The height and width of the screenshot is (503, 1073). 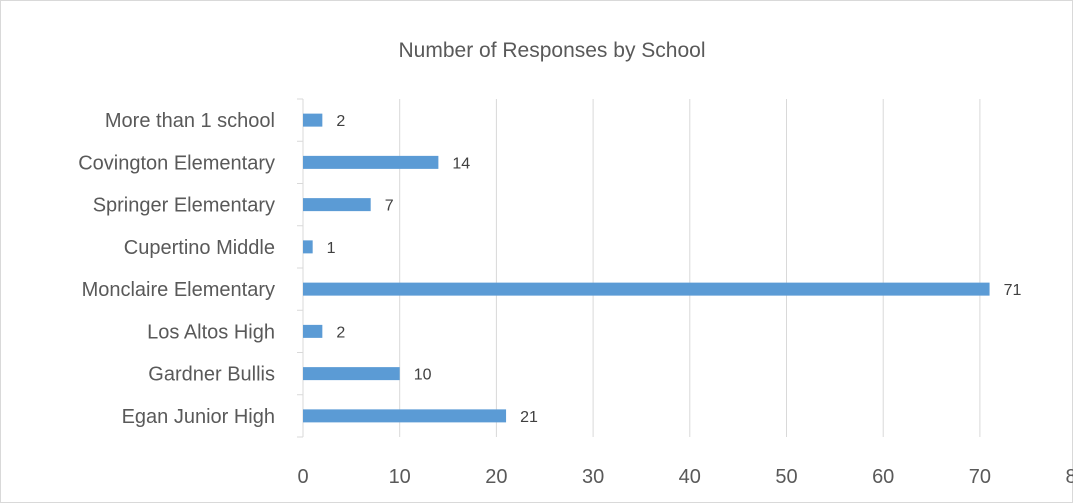 I want to click on data-label: 10, so click(x=423, y=375).